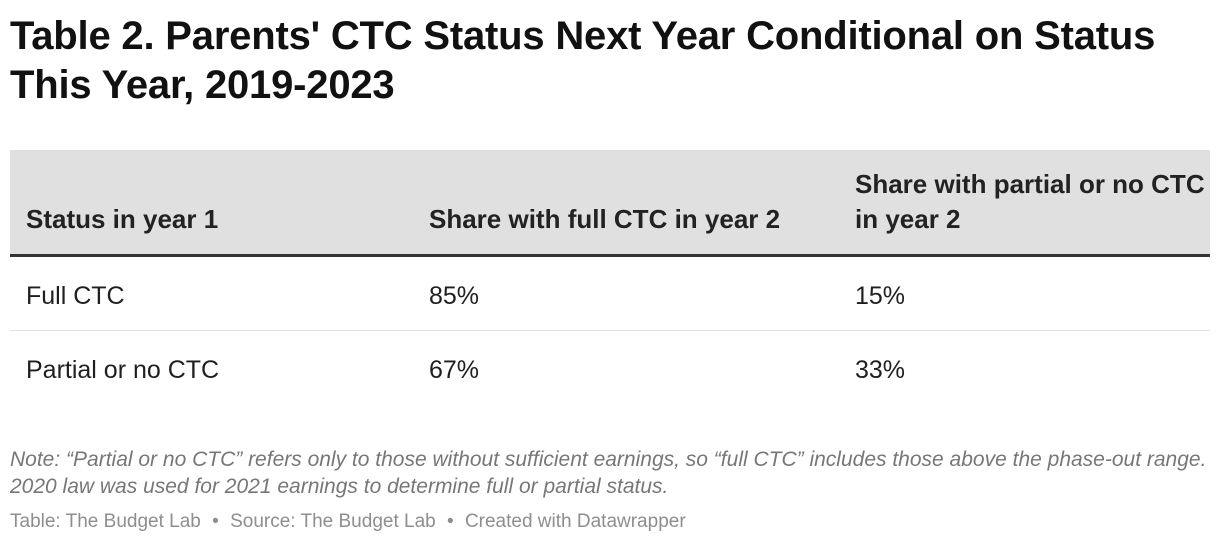 Image resolution: width=1220 pixels, height=546 pixels. I want to click on table-row: Partial or no CTC 67% 33%, so click(610, 367).